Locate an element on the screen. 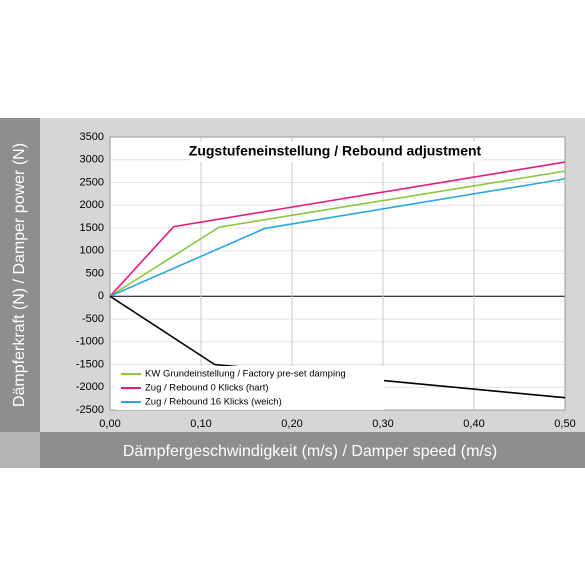  x-tick-label: 0,20 is located at coordinates (291, 424).